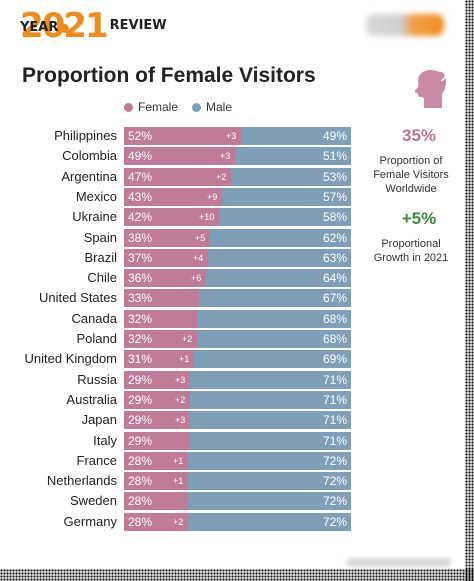 The width and height of the screenshot is (474, 581). Describe the element at coordinates (140, 237) in the screenshot. I see `female-value-label: 38%` at that location.